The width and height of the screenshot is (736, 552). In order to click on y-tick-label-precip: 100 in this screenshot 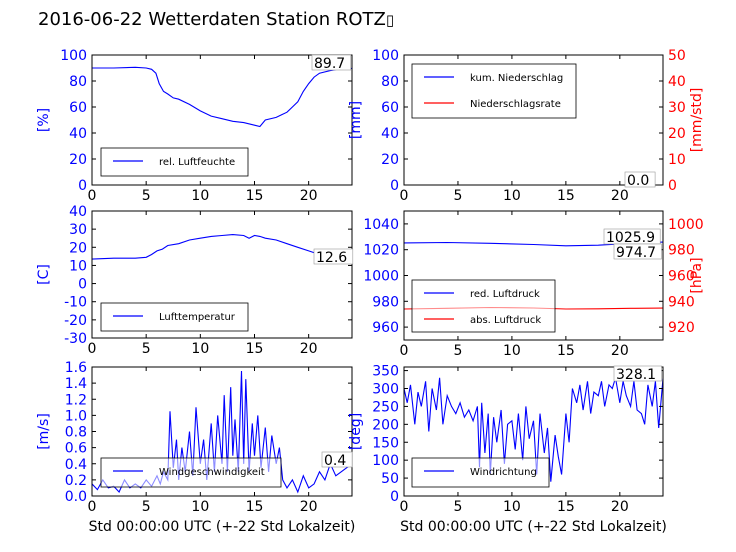, I will do `click(385, 56)`.